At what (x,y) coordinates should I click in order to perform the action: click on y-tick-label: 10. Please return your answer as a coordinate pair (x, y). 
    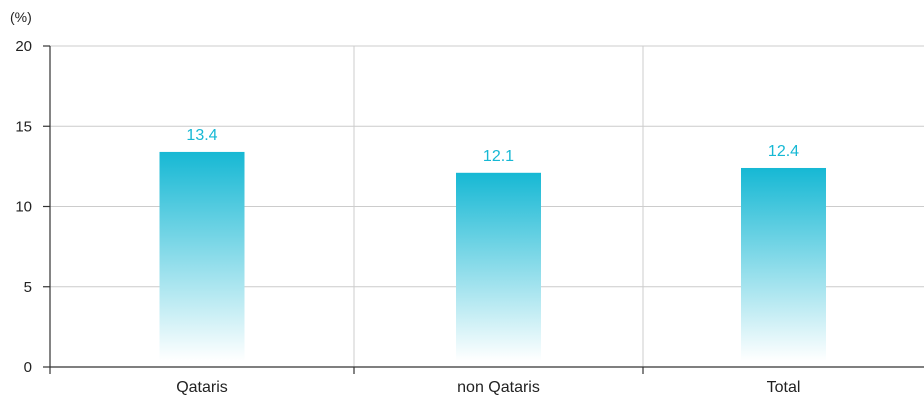
    Looking at the image, I should click on (23, 207).